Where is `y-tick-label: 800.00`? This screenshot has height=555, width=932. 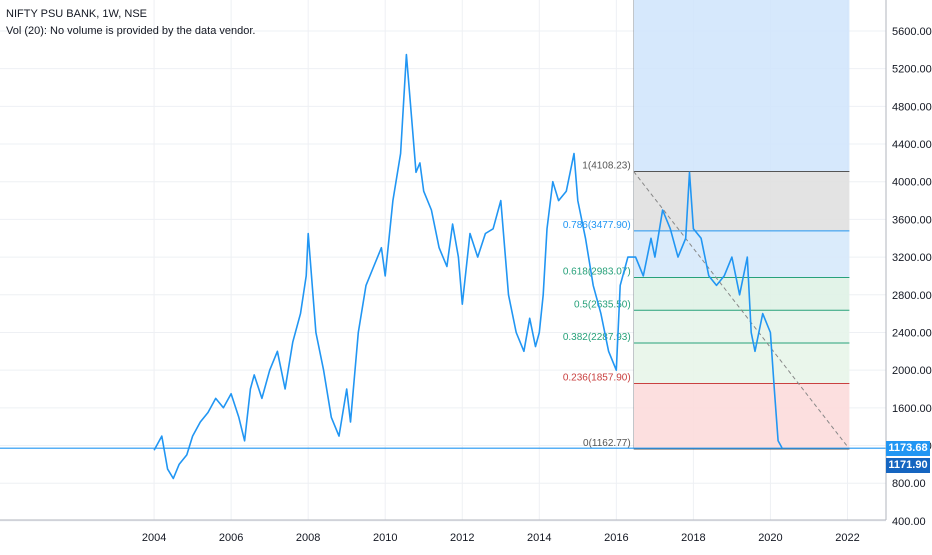
y-tick-label: 800.00 is located at coordinates (909, 484).